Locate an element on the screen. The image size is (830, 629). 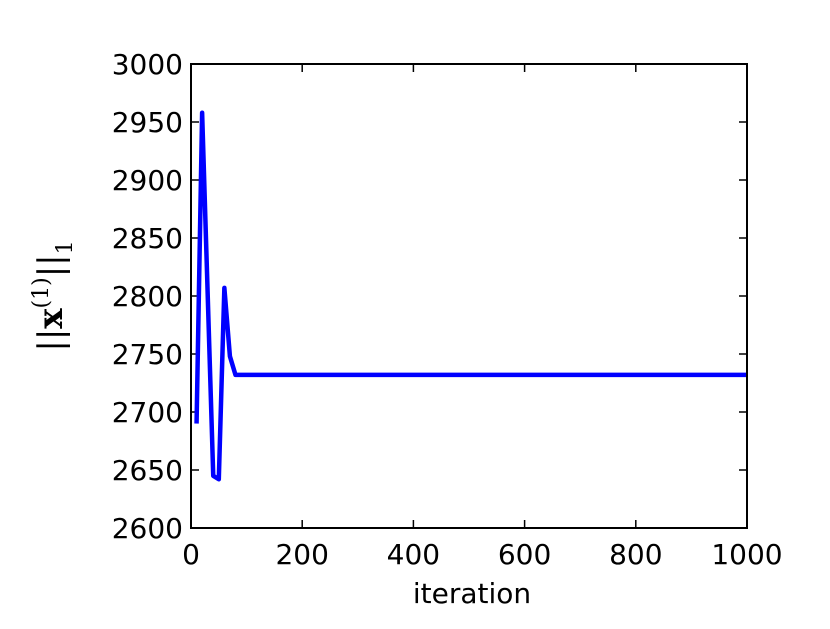
y-axis-label: ||x(1)||1 is located at coordinates (53, 295).